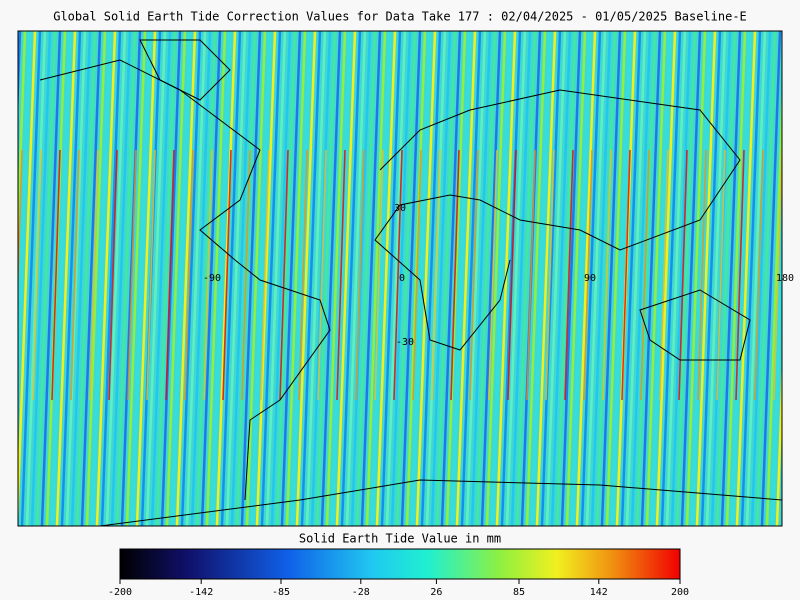 This screenshot has height=600, width=800. Describe the element at coordinates (400, 564) in the screenshot. I see `colorbar` at that location.